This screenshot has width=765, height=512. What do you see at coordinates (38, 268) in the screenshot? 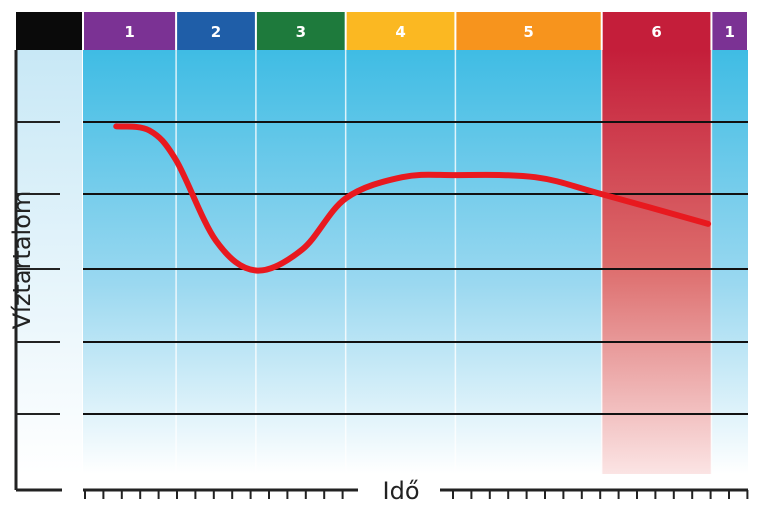
I see `y-axis-ticks` at bounding box center [38, 268].